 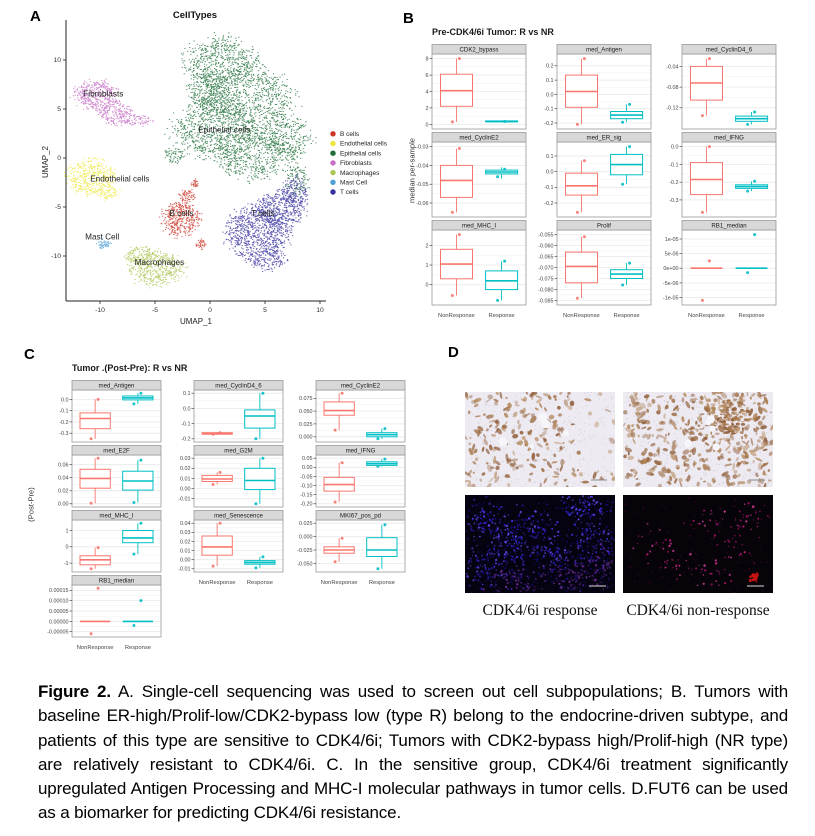 I want to click on y-tick-label: -5e-06, so click(x=671, y=284).